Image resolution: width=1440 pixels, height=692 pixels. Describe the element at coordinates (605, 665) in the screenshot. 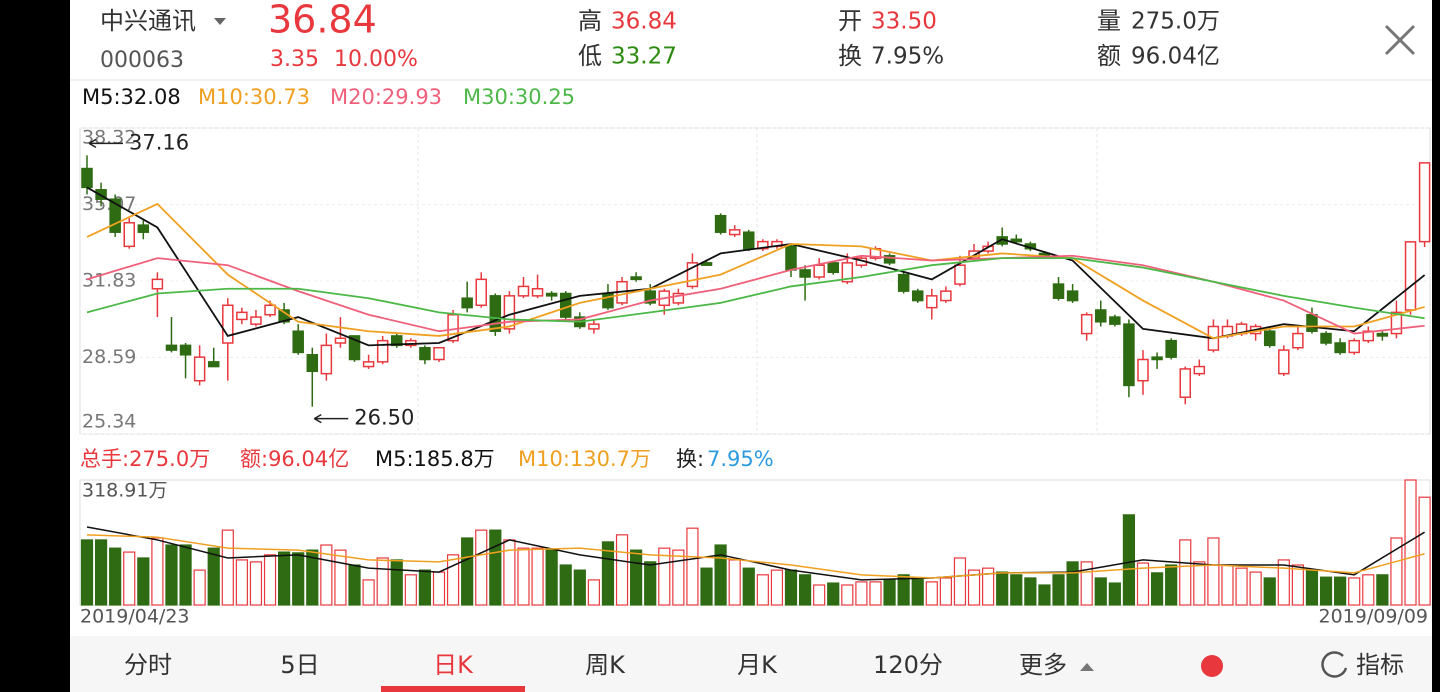

I see `tab: 周K` at that location.